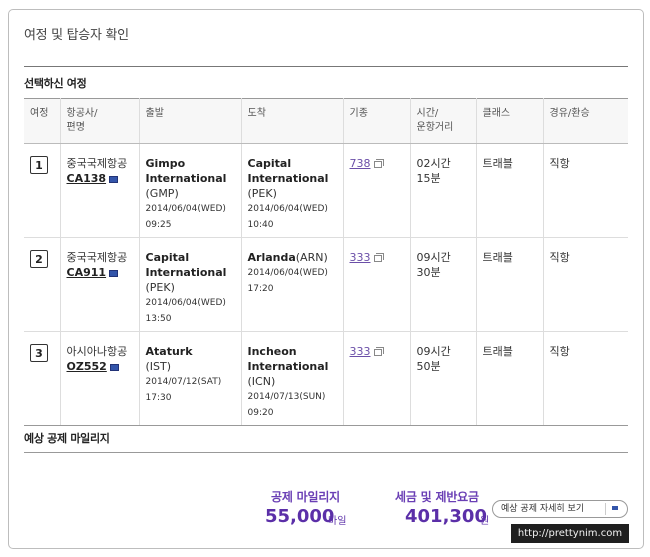 The image size is (650, 557). Describe the element at coordinates (311, 257) in the screenshot. I see `arrival-airport-code: (ARN)` at that location.